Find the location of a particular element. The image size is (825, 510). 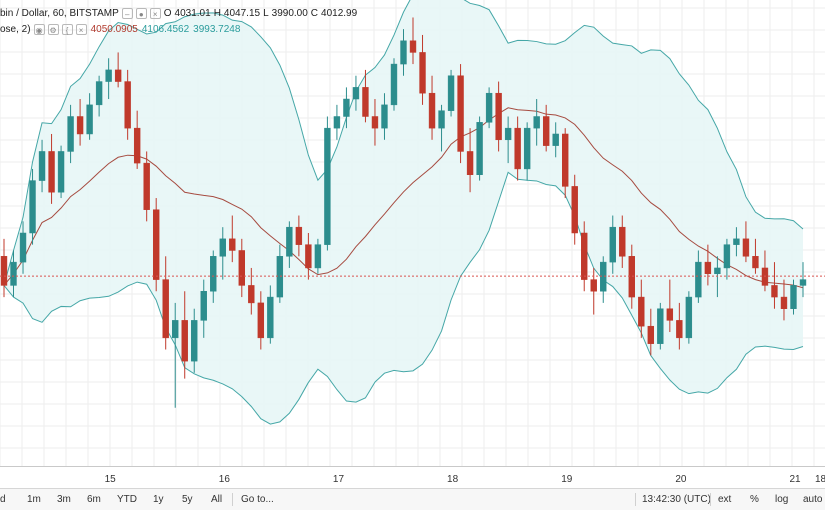

range-button-1y: 1y is located at coordinates (158, 499).